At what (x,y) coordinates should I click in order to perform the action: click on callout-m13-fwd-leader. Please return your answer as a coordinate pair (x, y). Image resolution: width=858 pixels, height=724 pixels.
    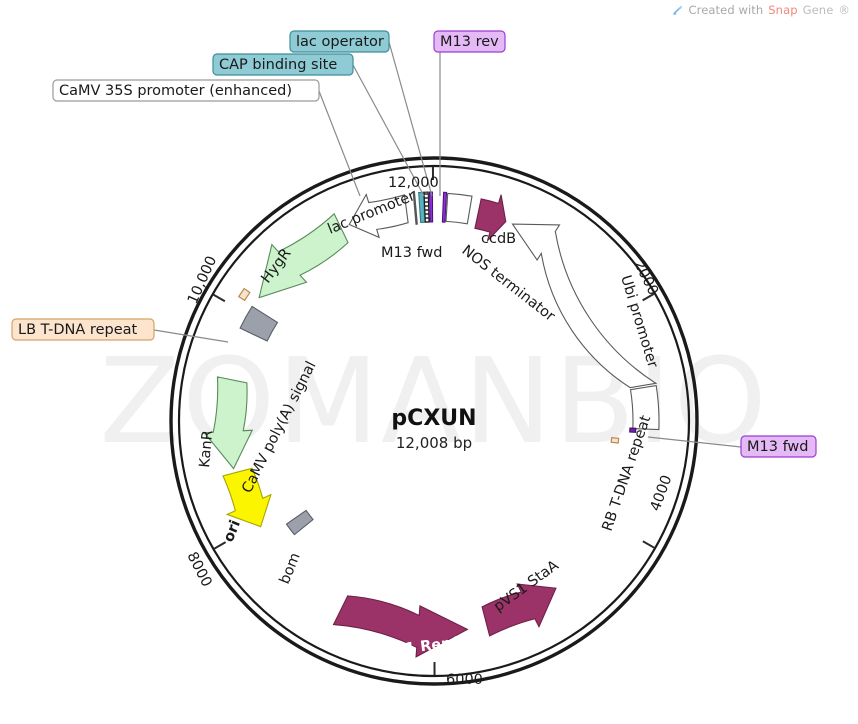
    Looking at the image, I should click on (694, 442).